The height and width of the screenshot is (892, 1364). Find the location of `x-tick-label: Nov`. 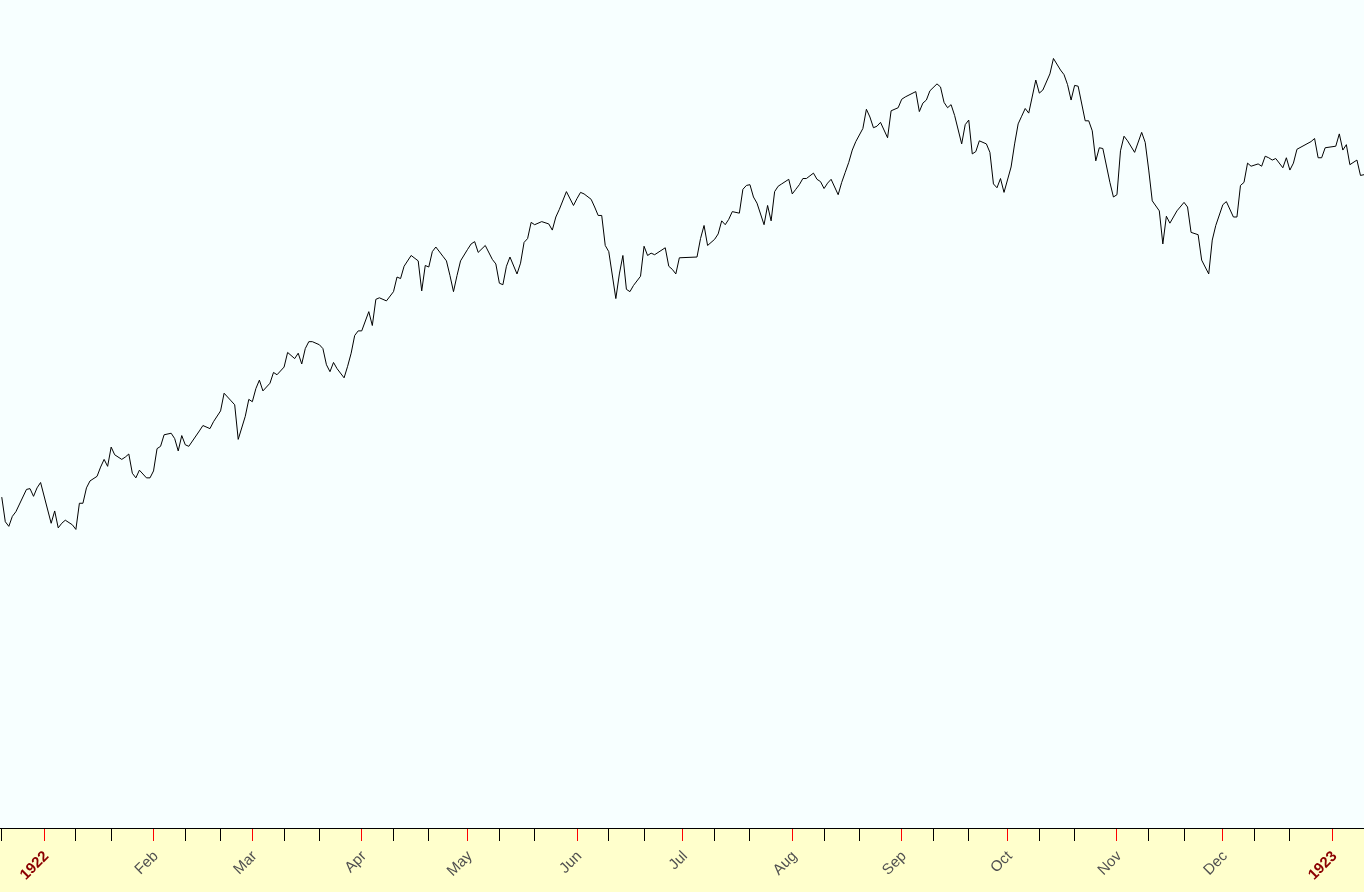

x-tick-label: Nov is located at coordinates (1109, 862).